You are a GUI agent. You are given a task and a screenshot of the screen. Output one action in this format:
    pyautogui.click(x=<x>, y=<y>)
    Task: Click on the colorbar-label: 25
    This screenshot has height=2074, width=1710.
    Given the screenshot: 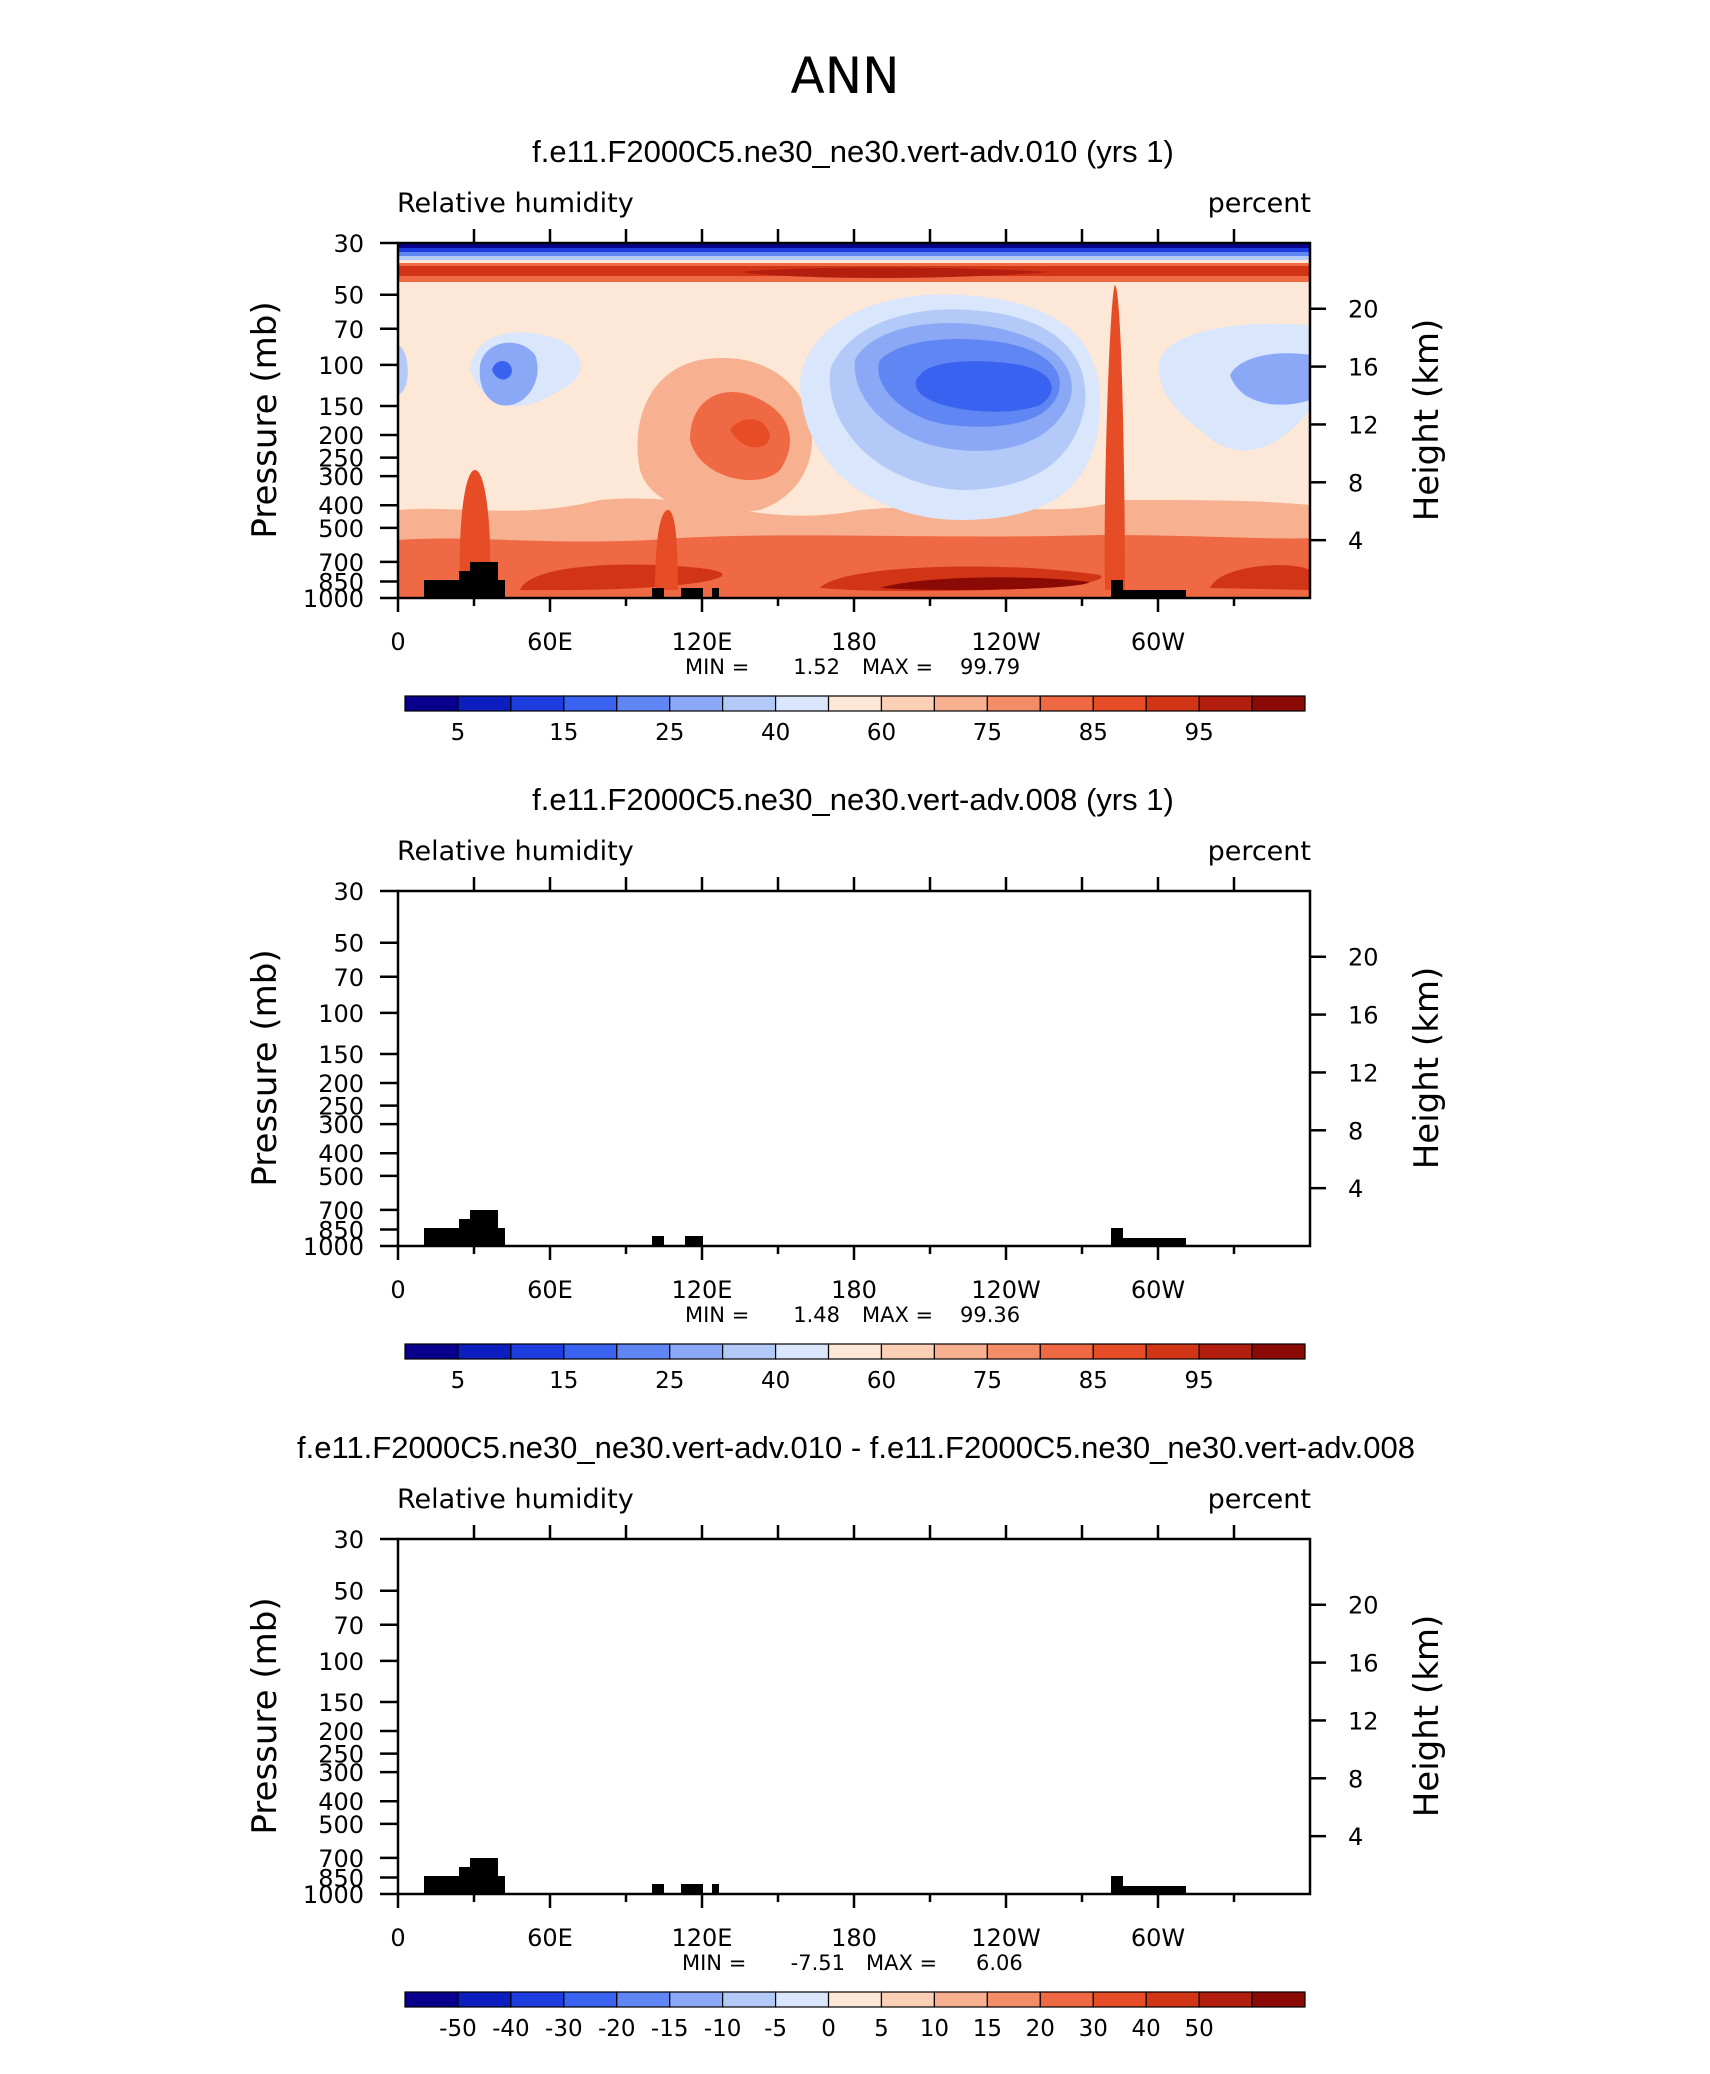 What is the action you would take?
    pyautogui.click(x=669, y=1381)
    